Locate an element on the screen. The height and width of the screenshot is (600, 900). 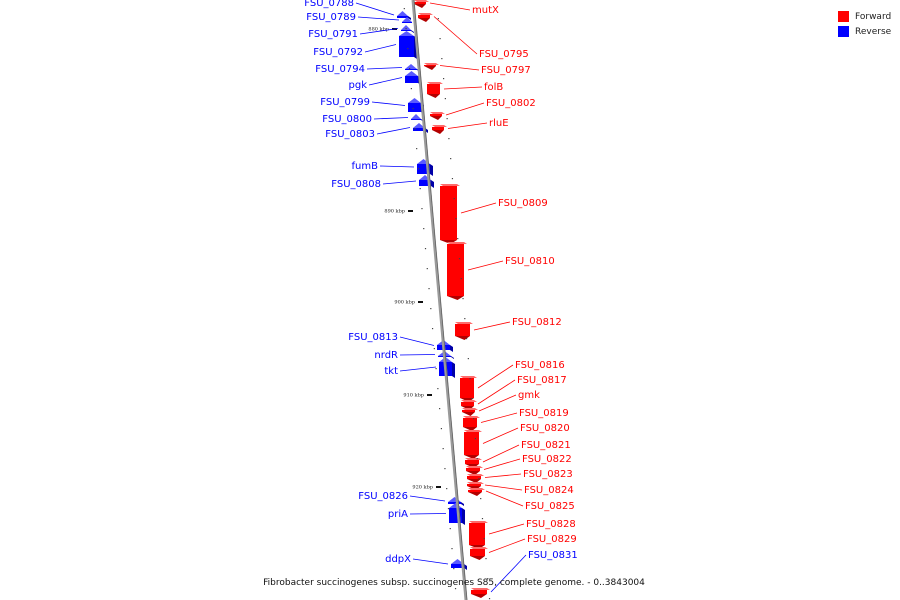
gene-fsu-0829-feature is located at coordinates (479, 553).